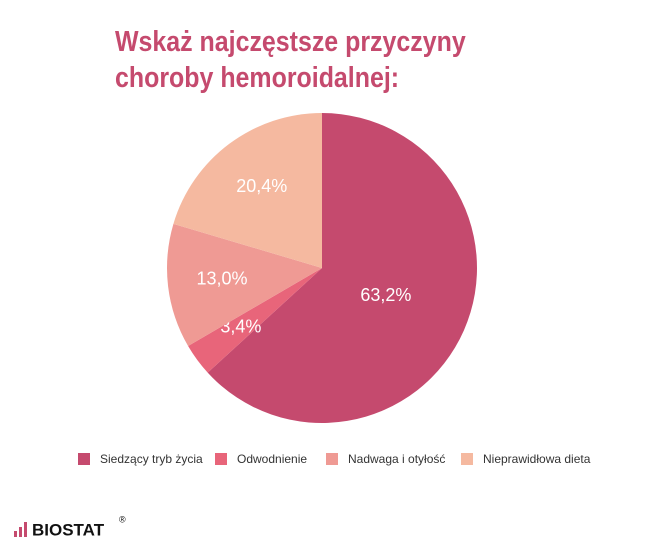 This screenshot has height=557, width=645. What do you see at coordinates (240, 326) in the screenshot?
I see `data-label: 3,4%` at bounding box center [240, 326].